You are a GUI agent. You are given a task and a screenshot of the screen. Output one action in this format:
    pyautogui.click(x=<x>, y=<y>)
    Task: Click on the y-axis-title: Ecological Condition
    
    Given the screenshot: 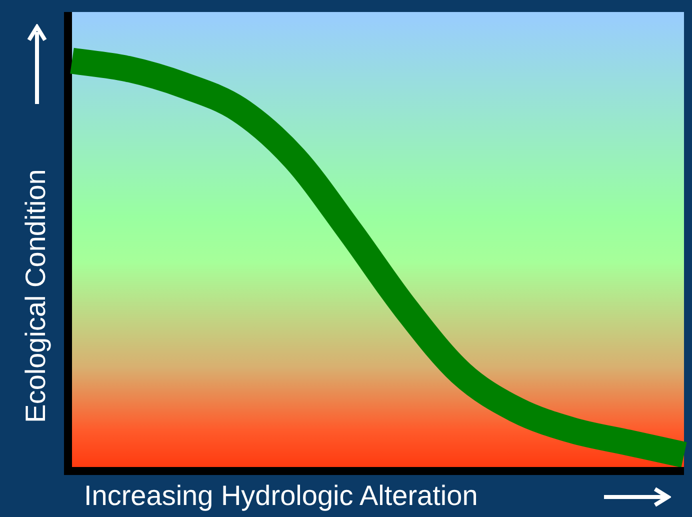 What is the action you would take?
    pyautogui.click(x=36, y=296)
    